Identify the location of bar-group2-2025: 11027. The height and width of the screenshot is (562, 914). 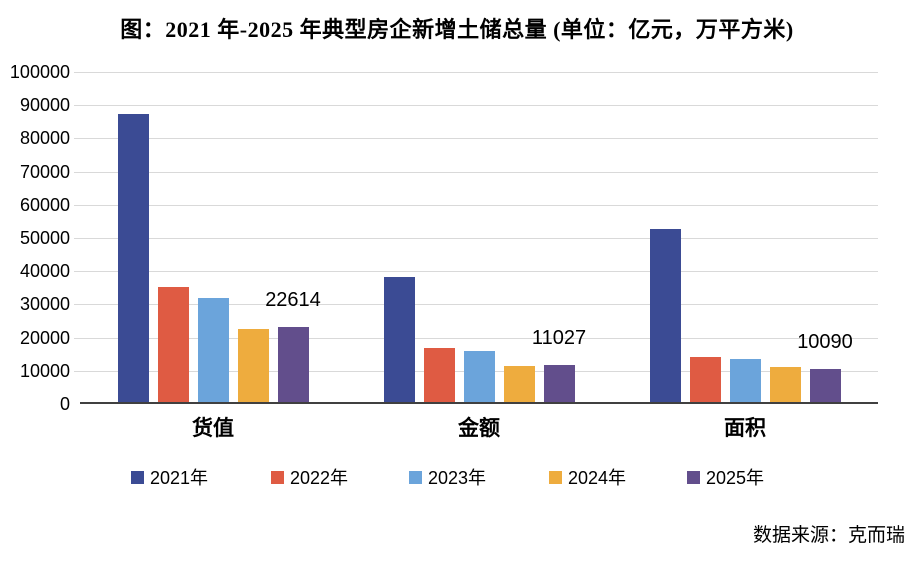
(559, 364).